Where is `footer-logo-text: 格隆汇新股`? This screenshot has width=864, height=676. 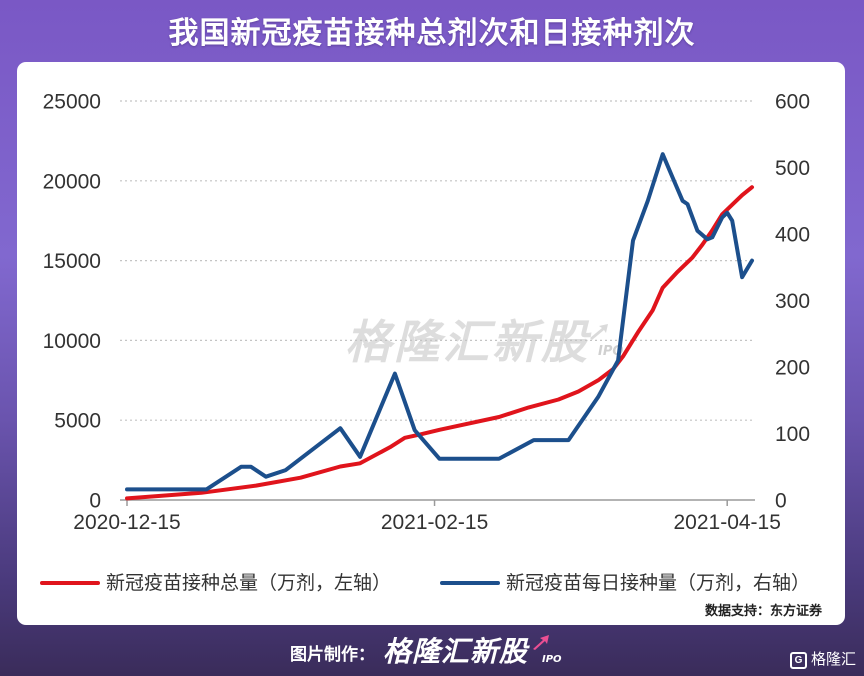
footer-logo-text: 格隆汇新股 is located at coordinates (456, 651).